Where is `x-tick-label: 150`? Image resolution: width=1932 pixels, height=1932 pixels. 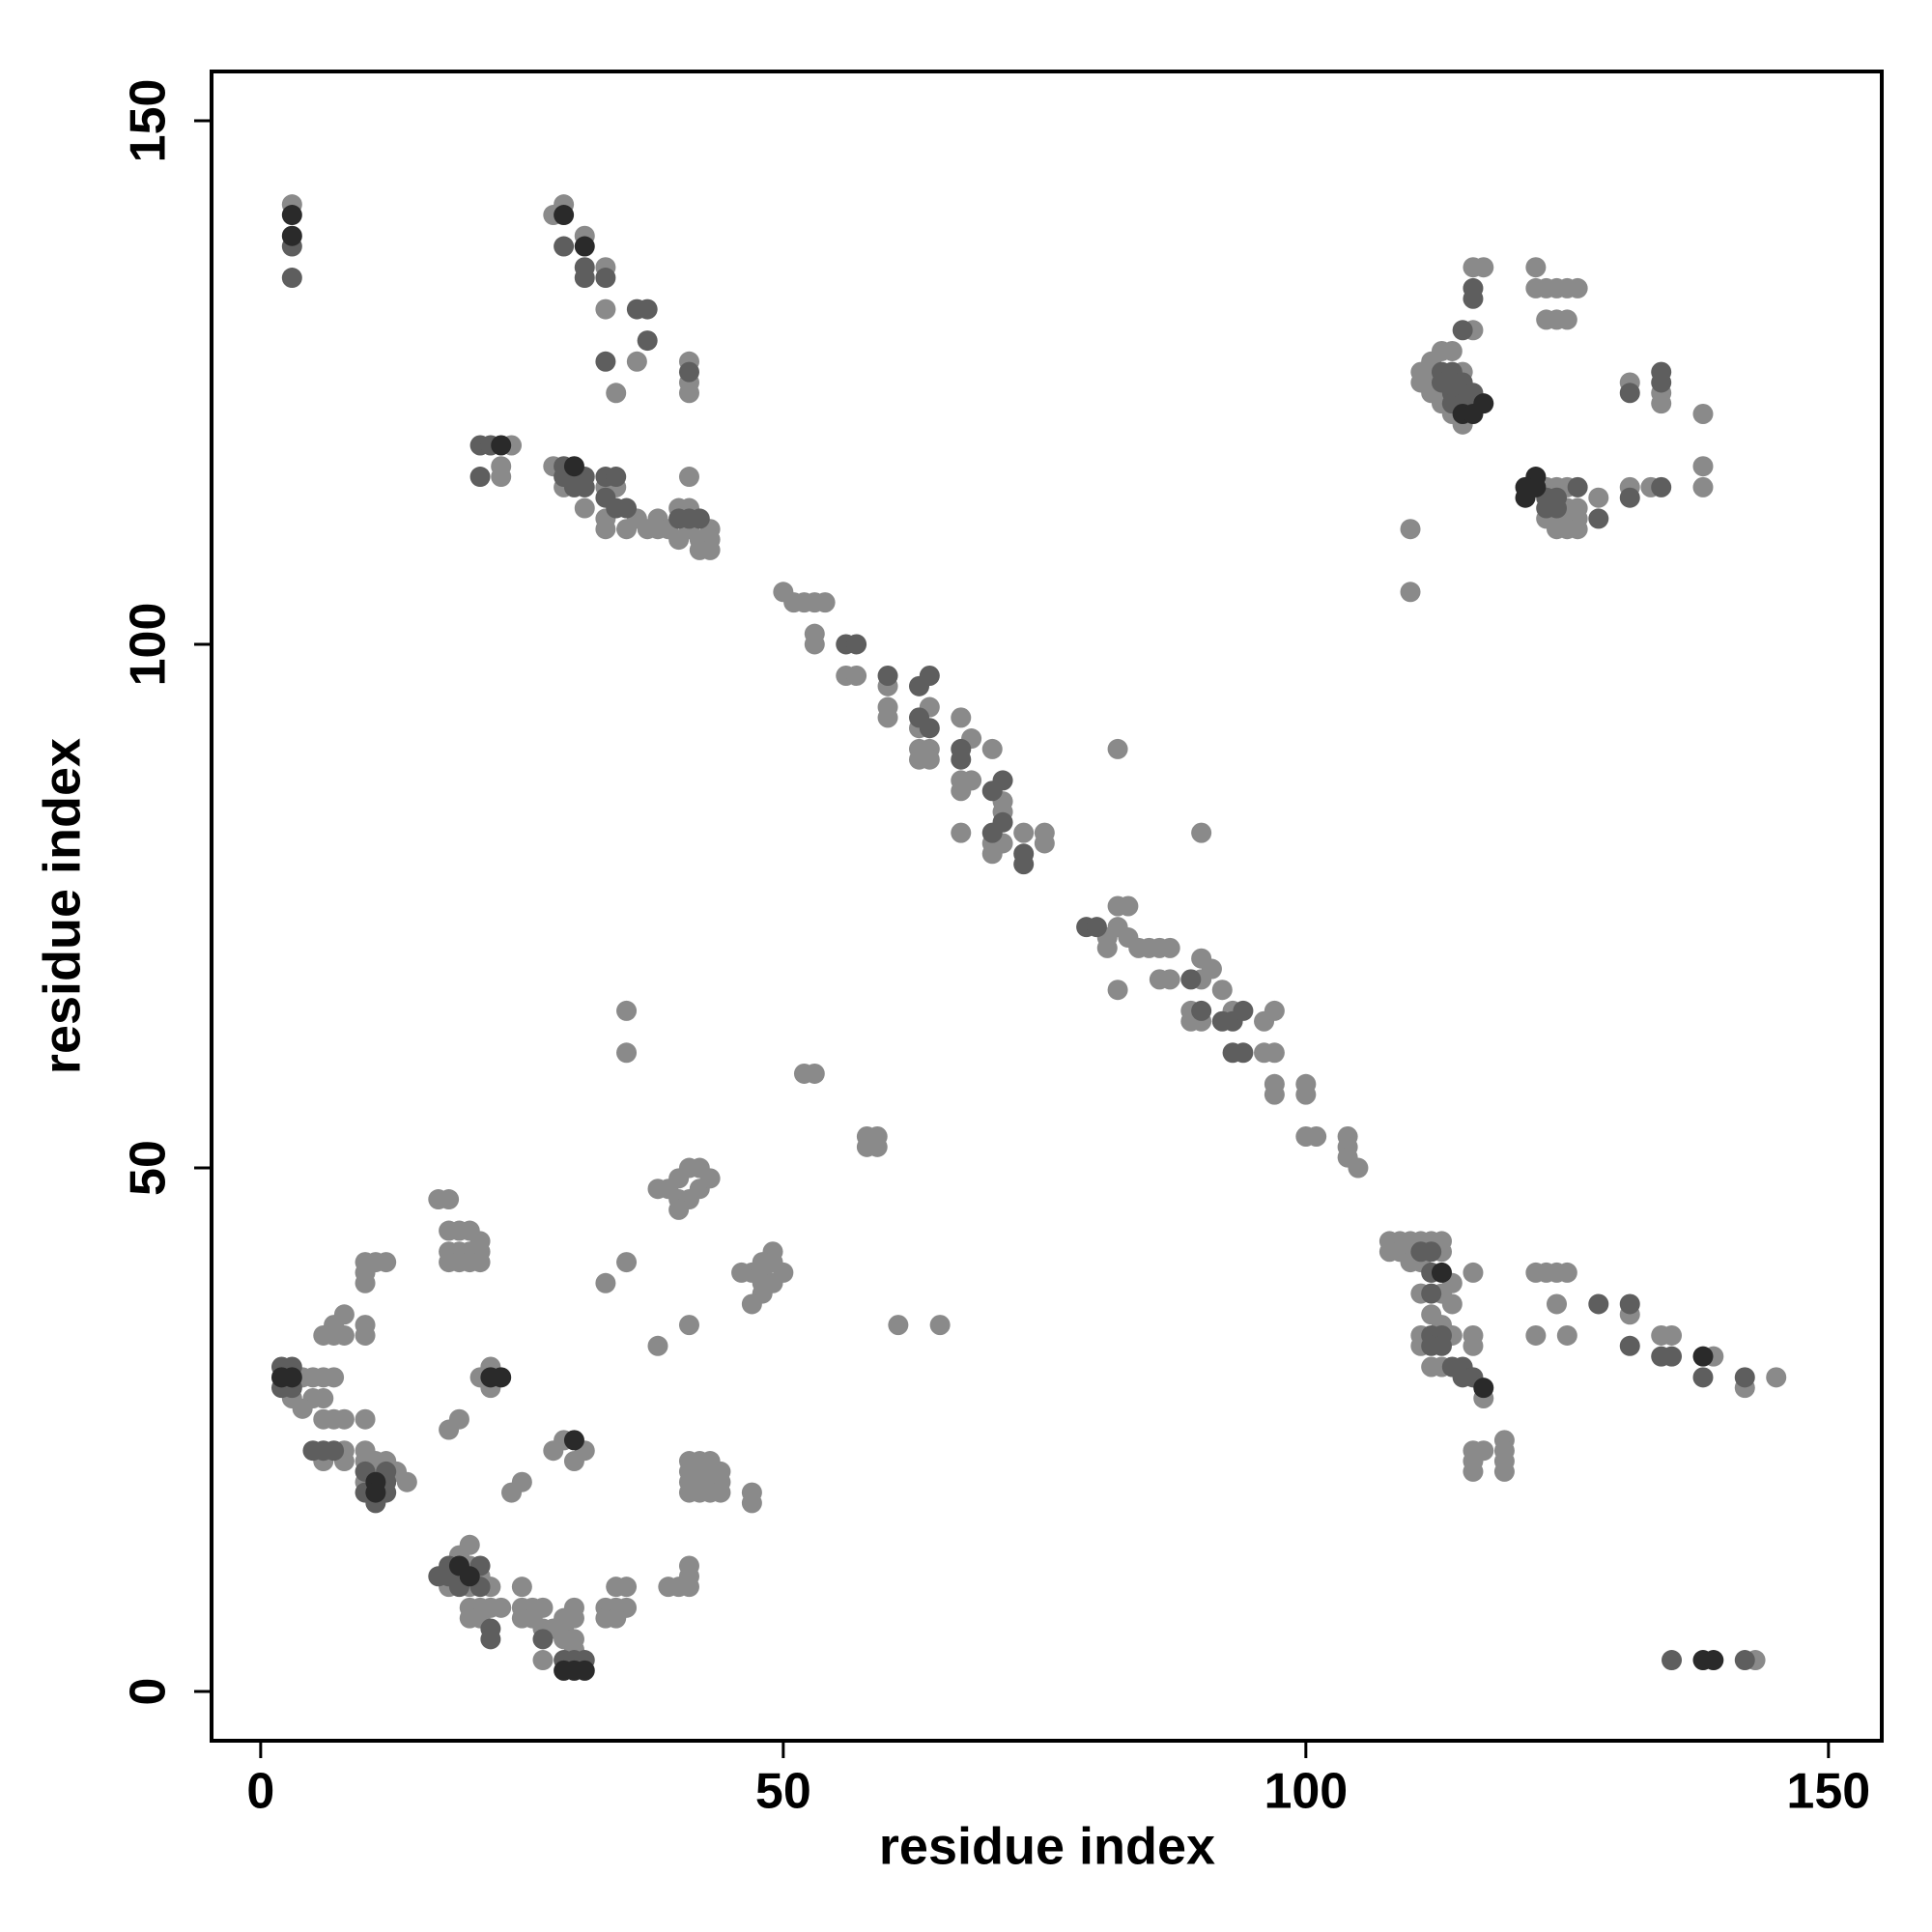 x-tick-label: 150 is located at coordinates (1828, 1792).